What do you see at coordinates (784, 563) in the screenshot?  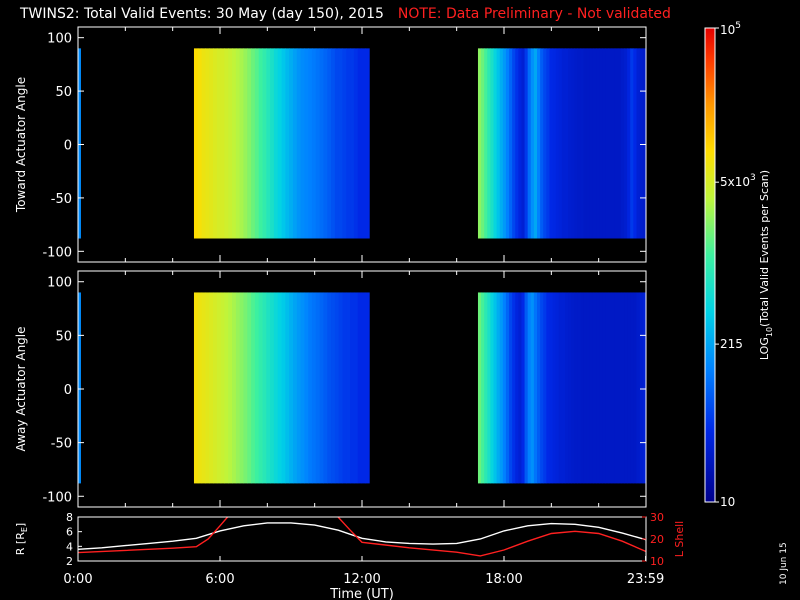 I see `date-stamp: 10 Jun 15` at bounding box center [784, 563].